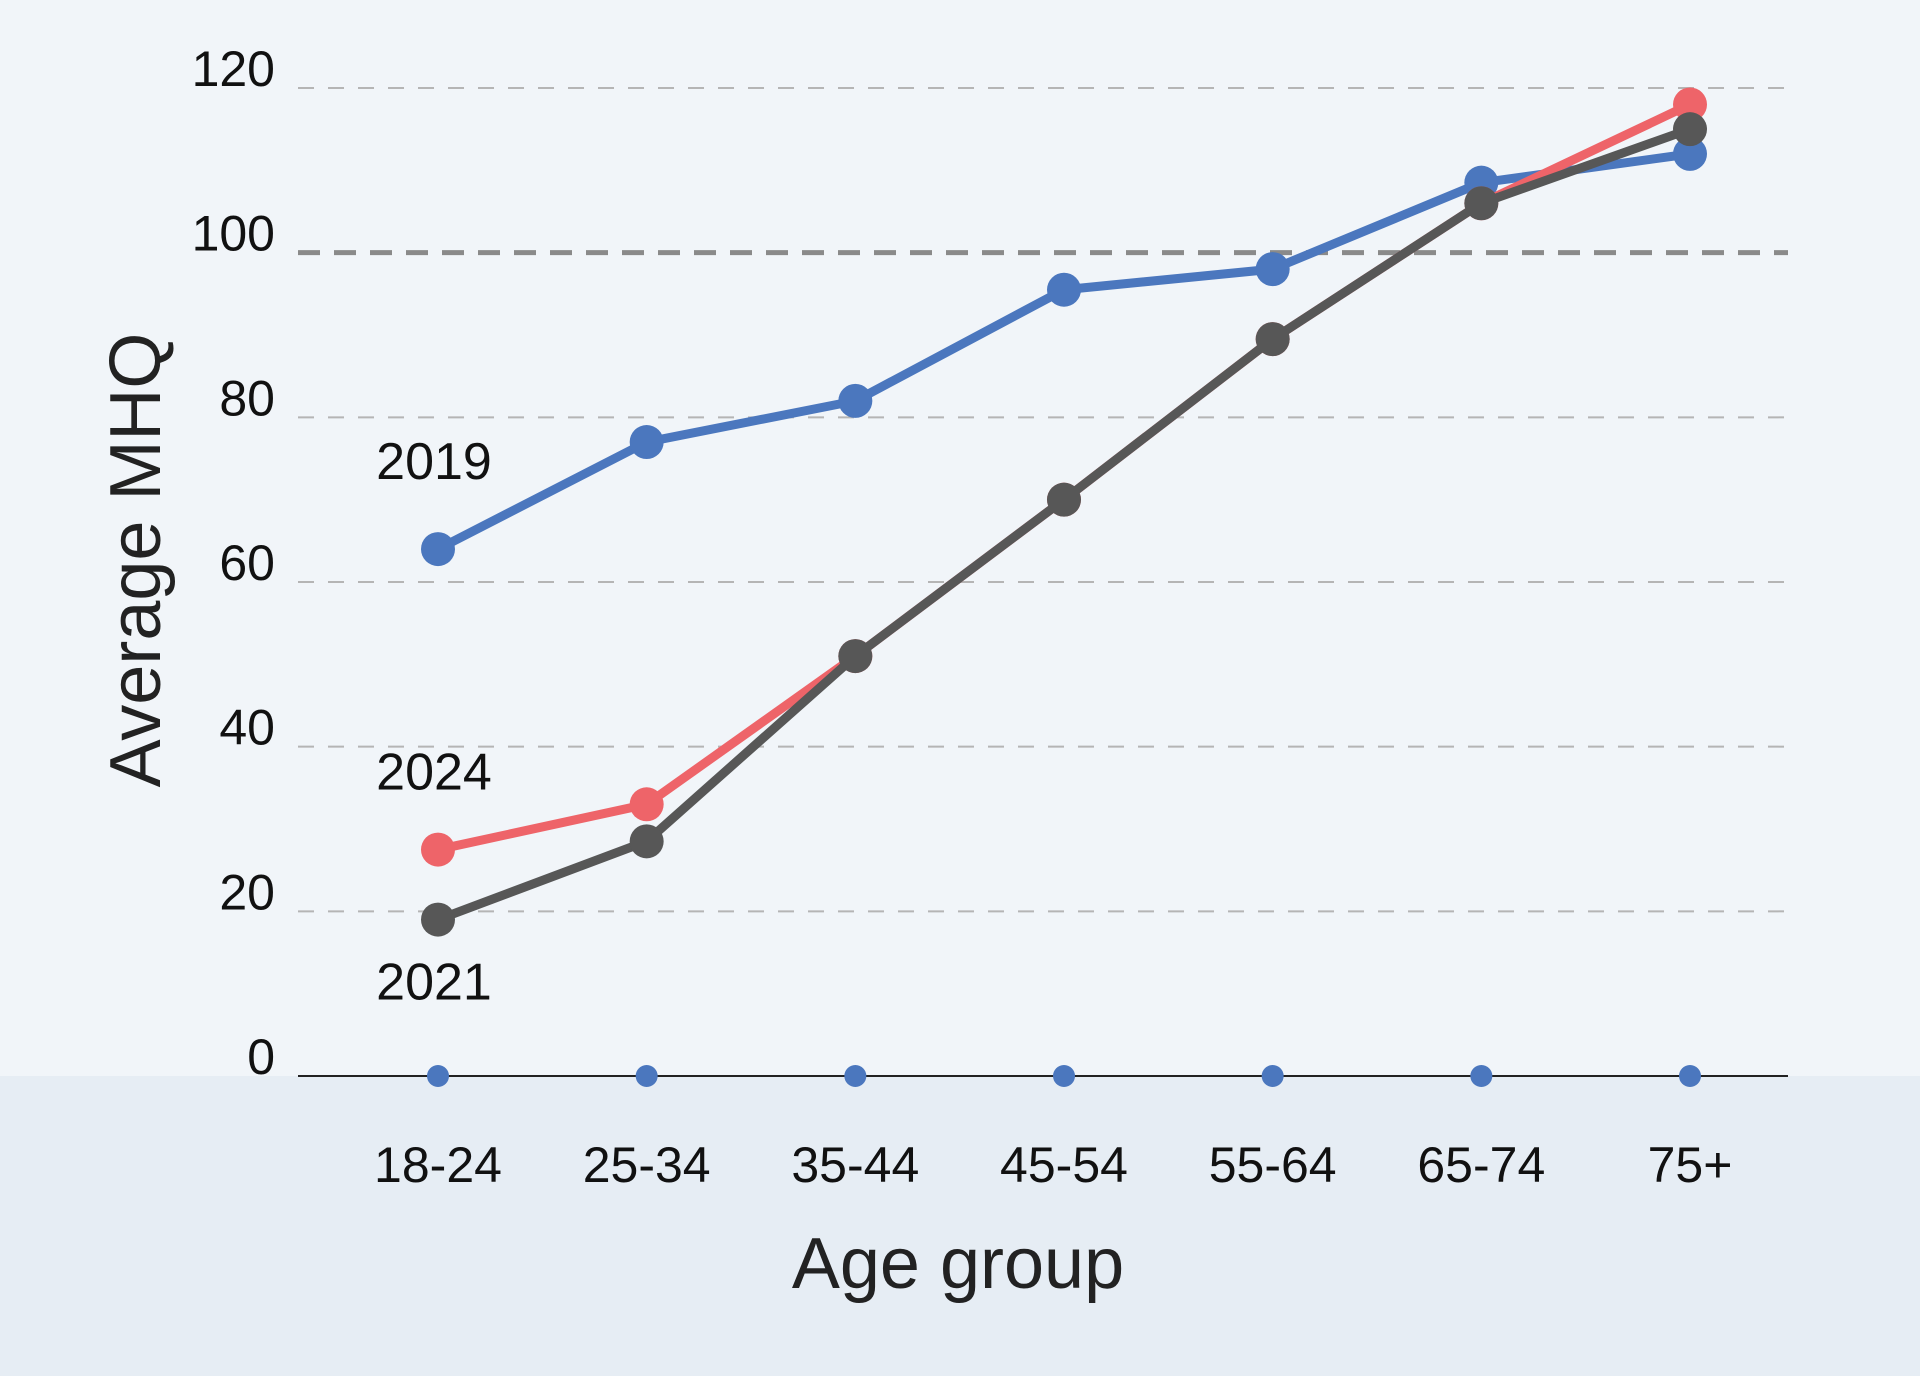 This screenshot has width=1920, height=1376. Describe the element at coordinates (1064, 1165) in the screenshot. I see `x-tick-label: 45-54` at that location.